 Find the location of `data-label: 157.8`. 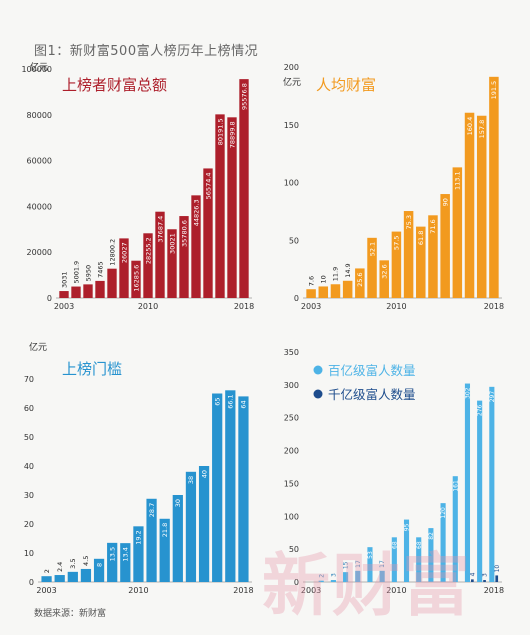

data-label: 157.8 is located at coordinates (482, 129).